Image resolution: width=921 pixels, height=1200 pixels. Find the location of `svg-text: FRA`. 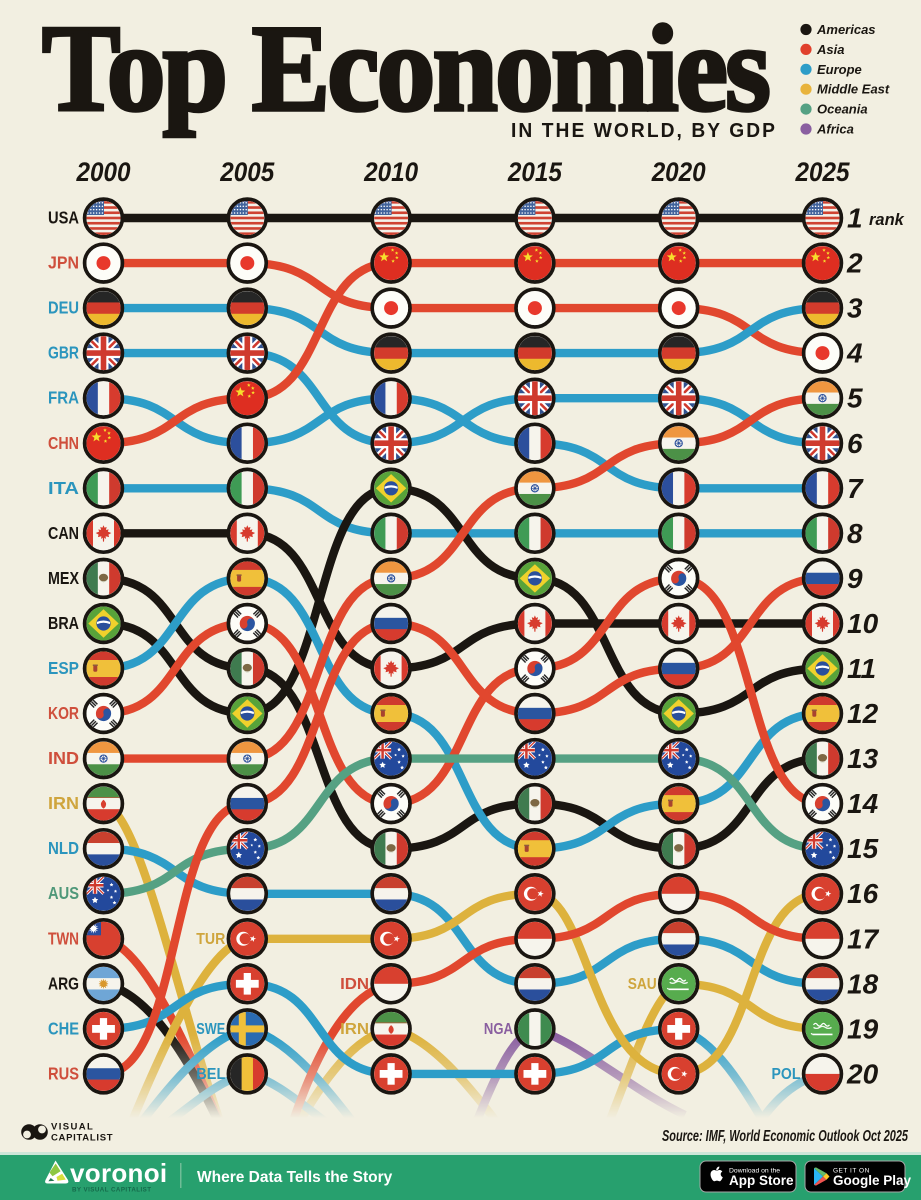

svg-text: FRA is located at coordinates (63, 398).